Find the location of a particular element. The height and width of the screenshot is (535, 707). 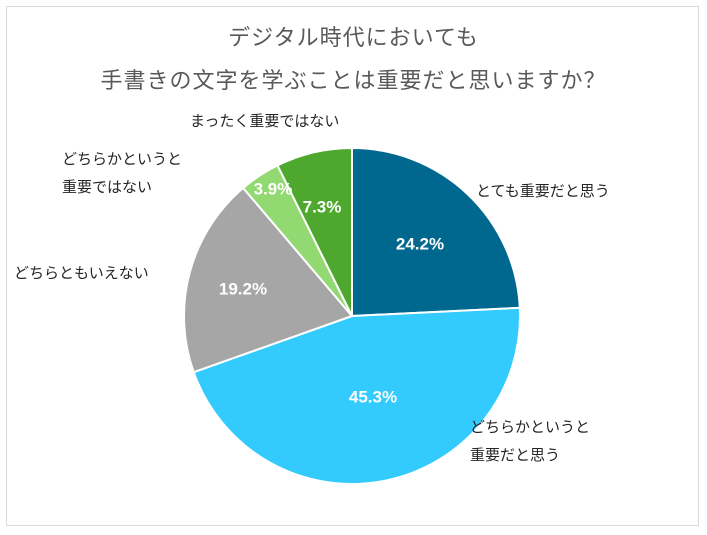

slice-category-label: まったく重要ではない is located at coordinates (264, 121).